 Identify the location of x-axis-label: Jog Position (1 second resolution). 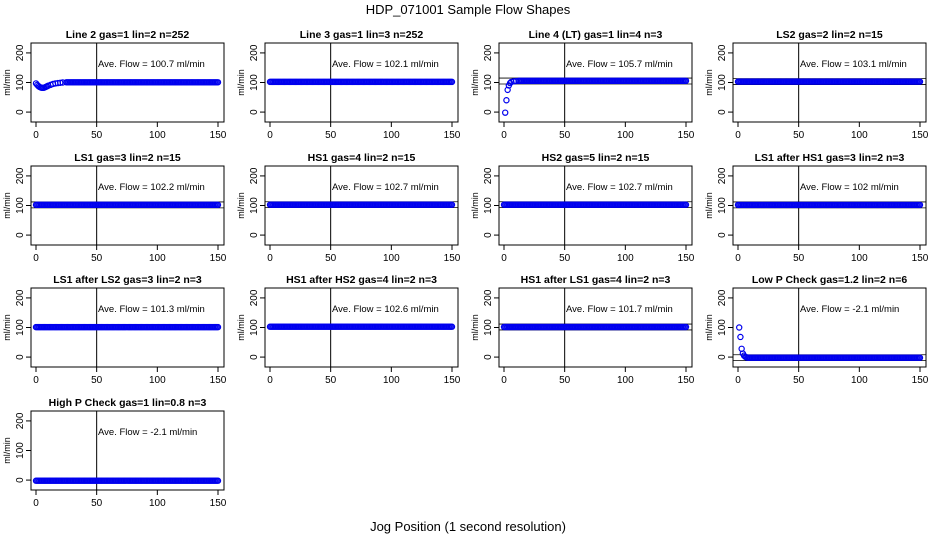
(468, 526).